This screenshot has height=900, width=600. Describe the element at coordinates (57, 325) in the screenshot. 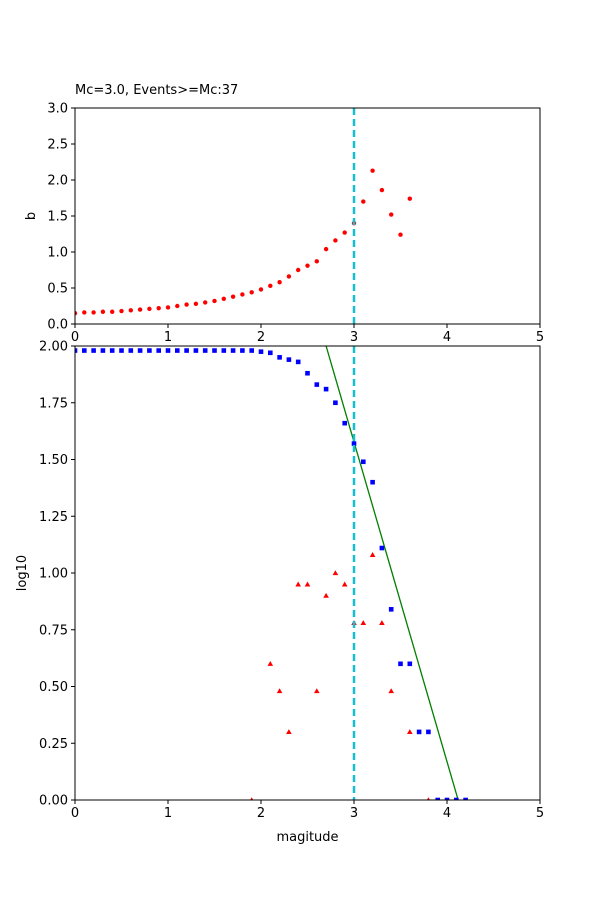

I see `top-y-tick-label: 0.0` at that location.